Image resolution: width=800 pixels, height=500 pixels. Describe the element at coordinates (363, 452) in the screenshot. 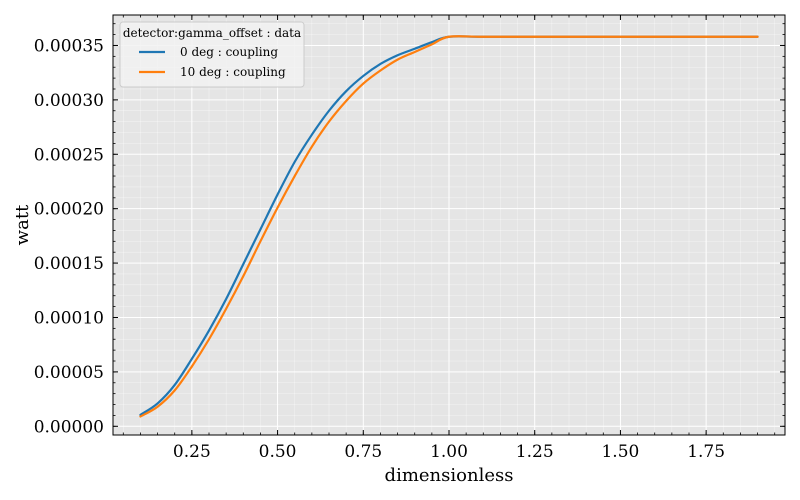

I see `x-tick-label: 0.75` at that location.